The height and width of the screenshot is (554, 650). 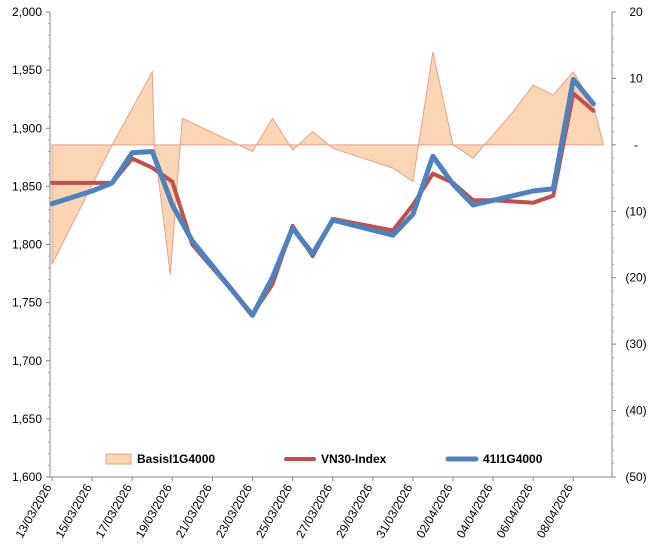 What do you see at coordinates (27, 245) in the screenshot?
I see `left-y-tick-label: 1,800` at bounding box center [27, 245].